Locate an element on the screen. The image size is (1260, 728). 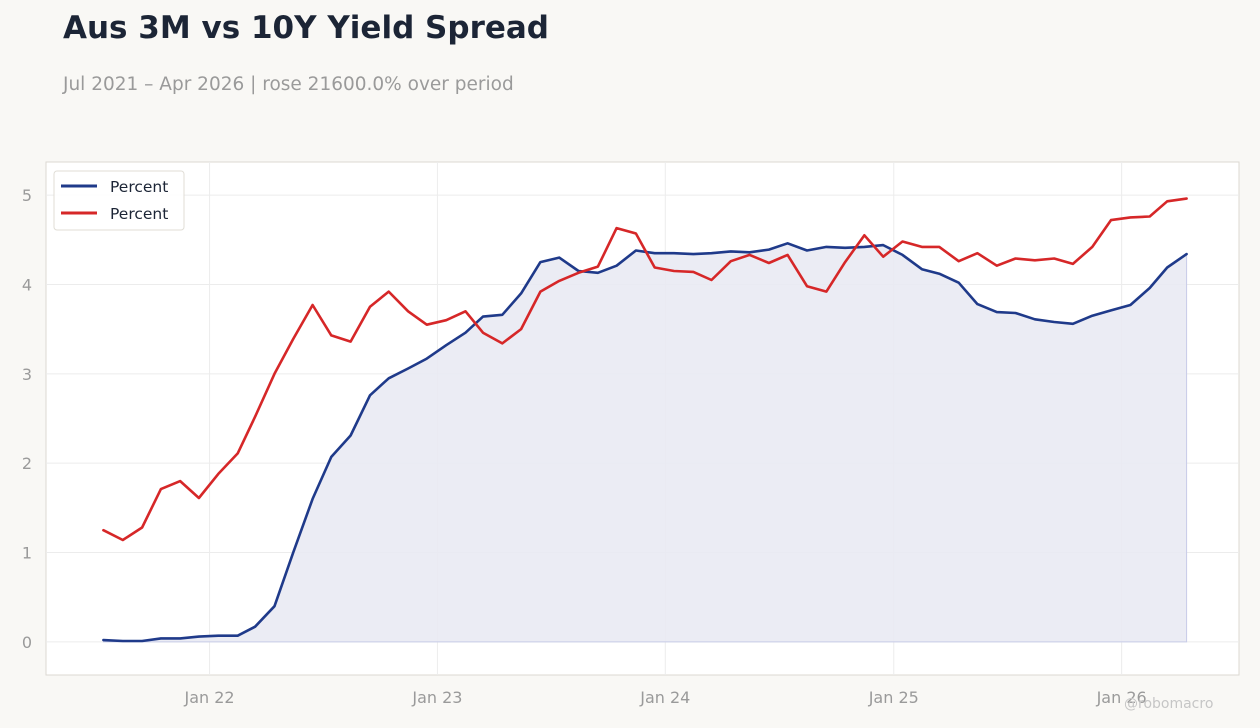
y-tick-label: 4 is located at coordinates (27, 284).